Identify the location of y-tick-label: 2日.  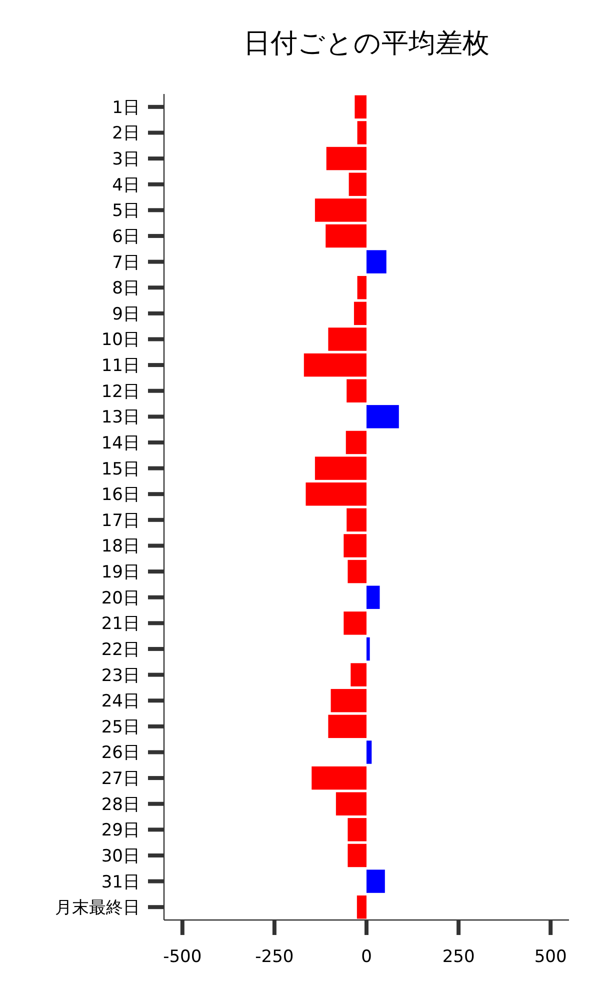
(126, 134).